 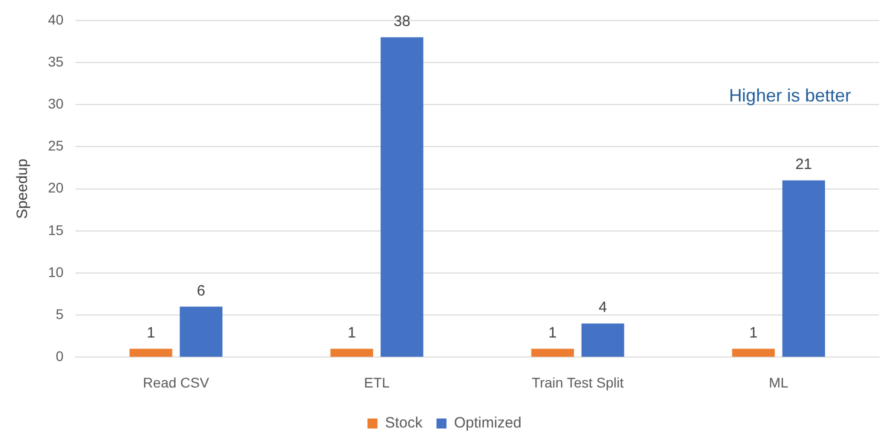 I want to click on y-tick-label: 0, so click(x=60, y=356).